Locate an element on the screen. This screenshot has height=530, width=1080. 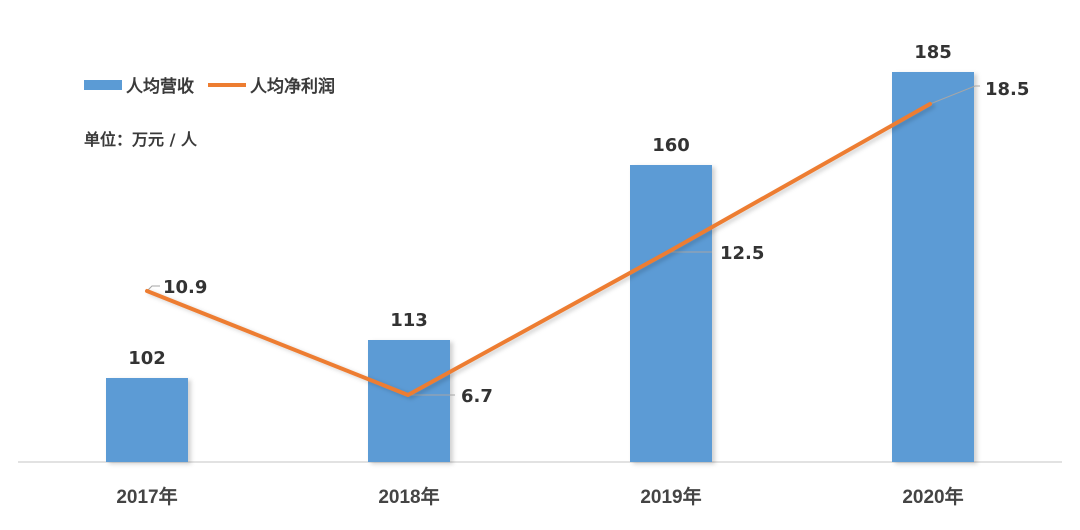
legend-item-profit: 人均净利润 is located at coordinates (271, 84).